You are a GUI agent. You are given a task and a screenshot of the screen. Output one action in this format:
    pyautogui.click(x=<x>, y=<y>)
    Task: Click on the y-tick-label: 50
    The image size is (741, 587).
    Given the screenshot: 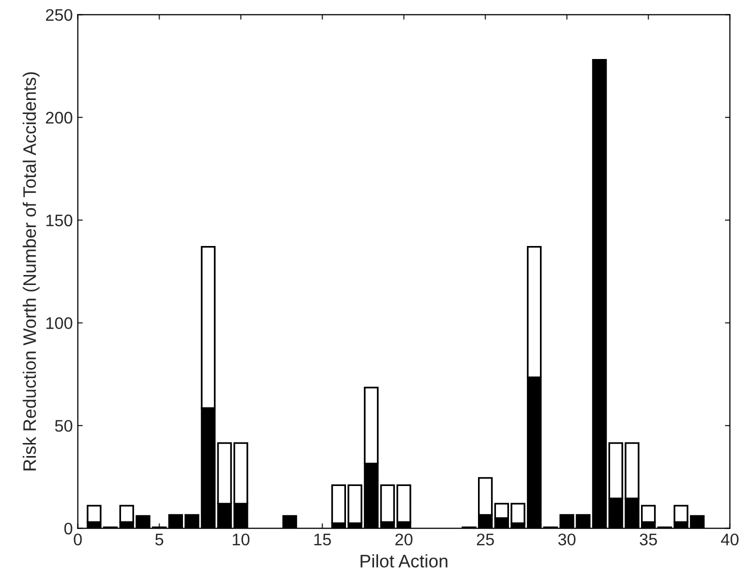 What is the action you would take?
    pyautogui.click(x=63, y=426)
    